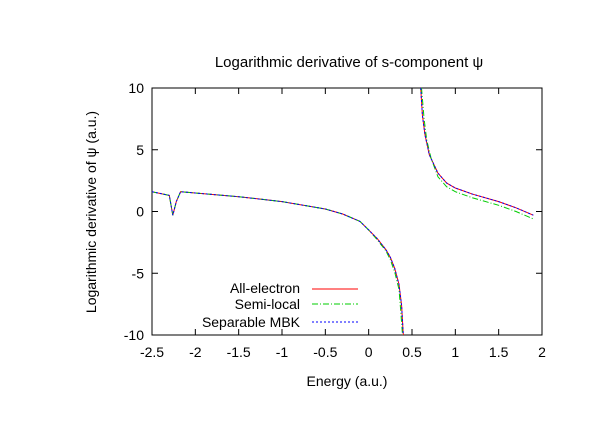  I want to click on y-tick-label: -10, so click(134, 335).